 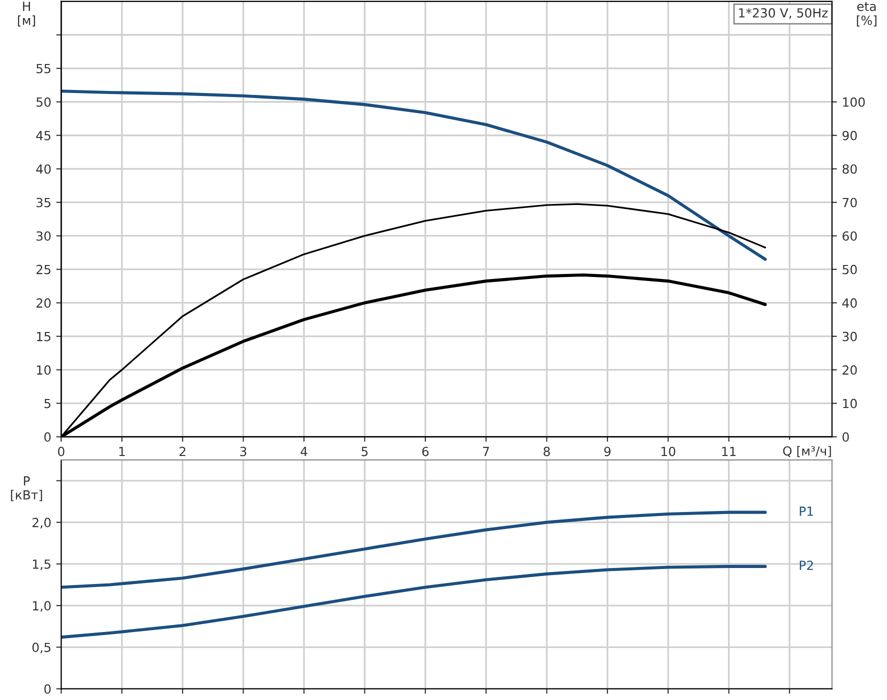 I want to click on y-axis-title: P [кВт], so click(x=26, y=489).